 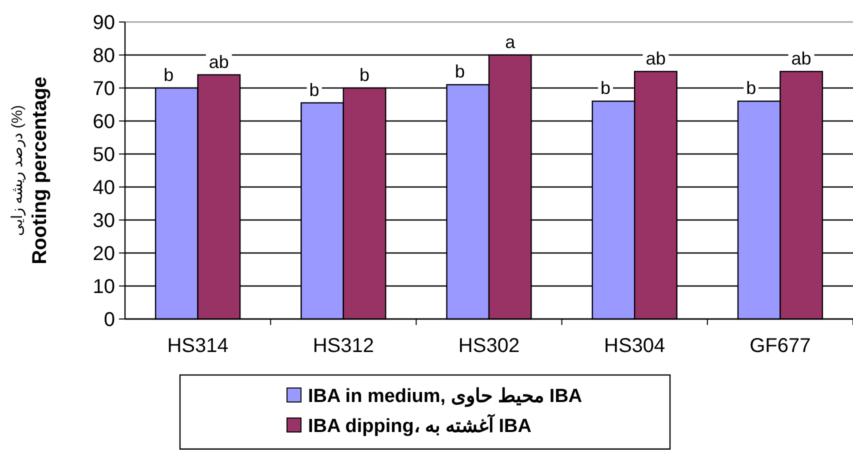 I want to click on y-tick-label: 70, so click(x=103, y=89).